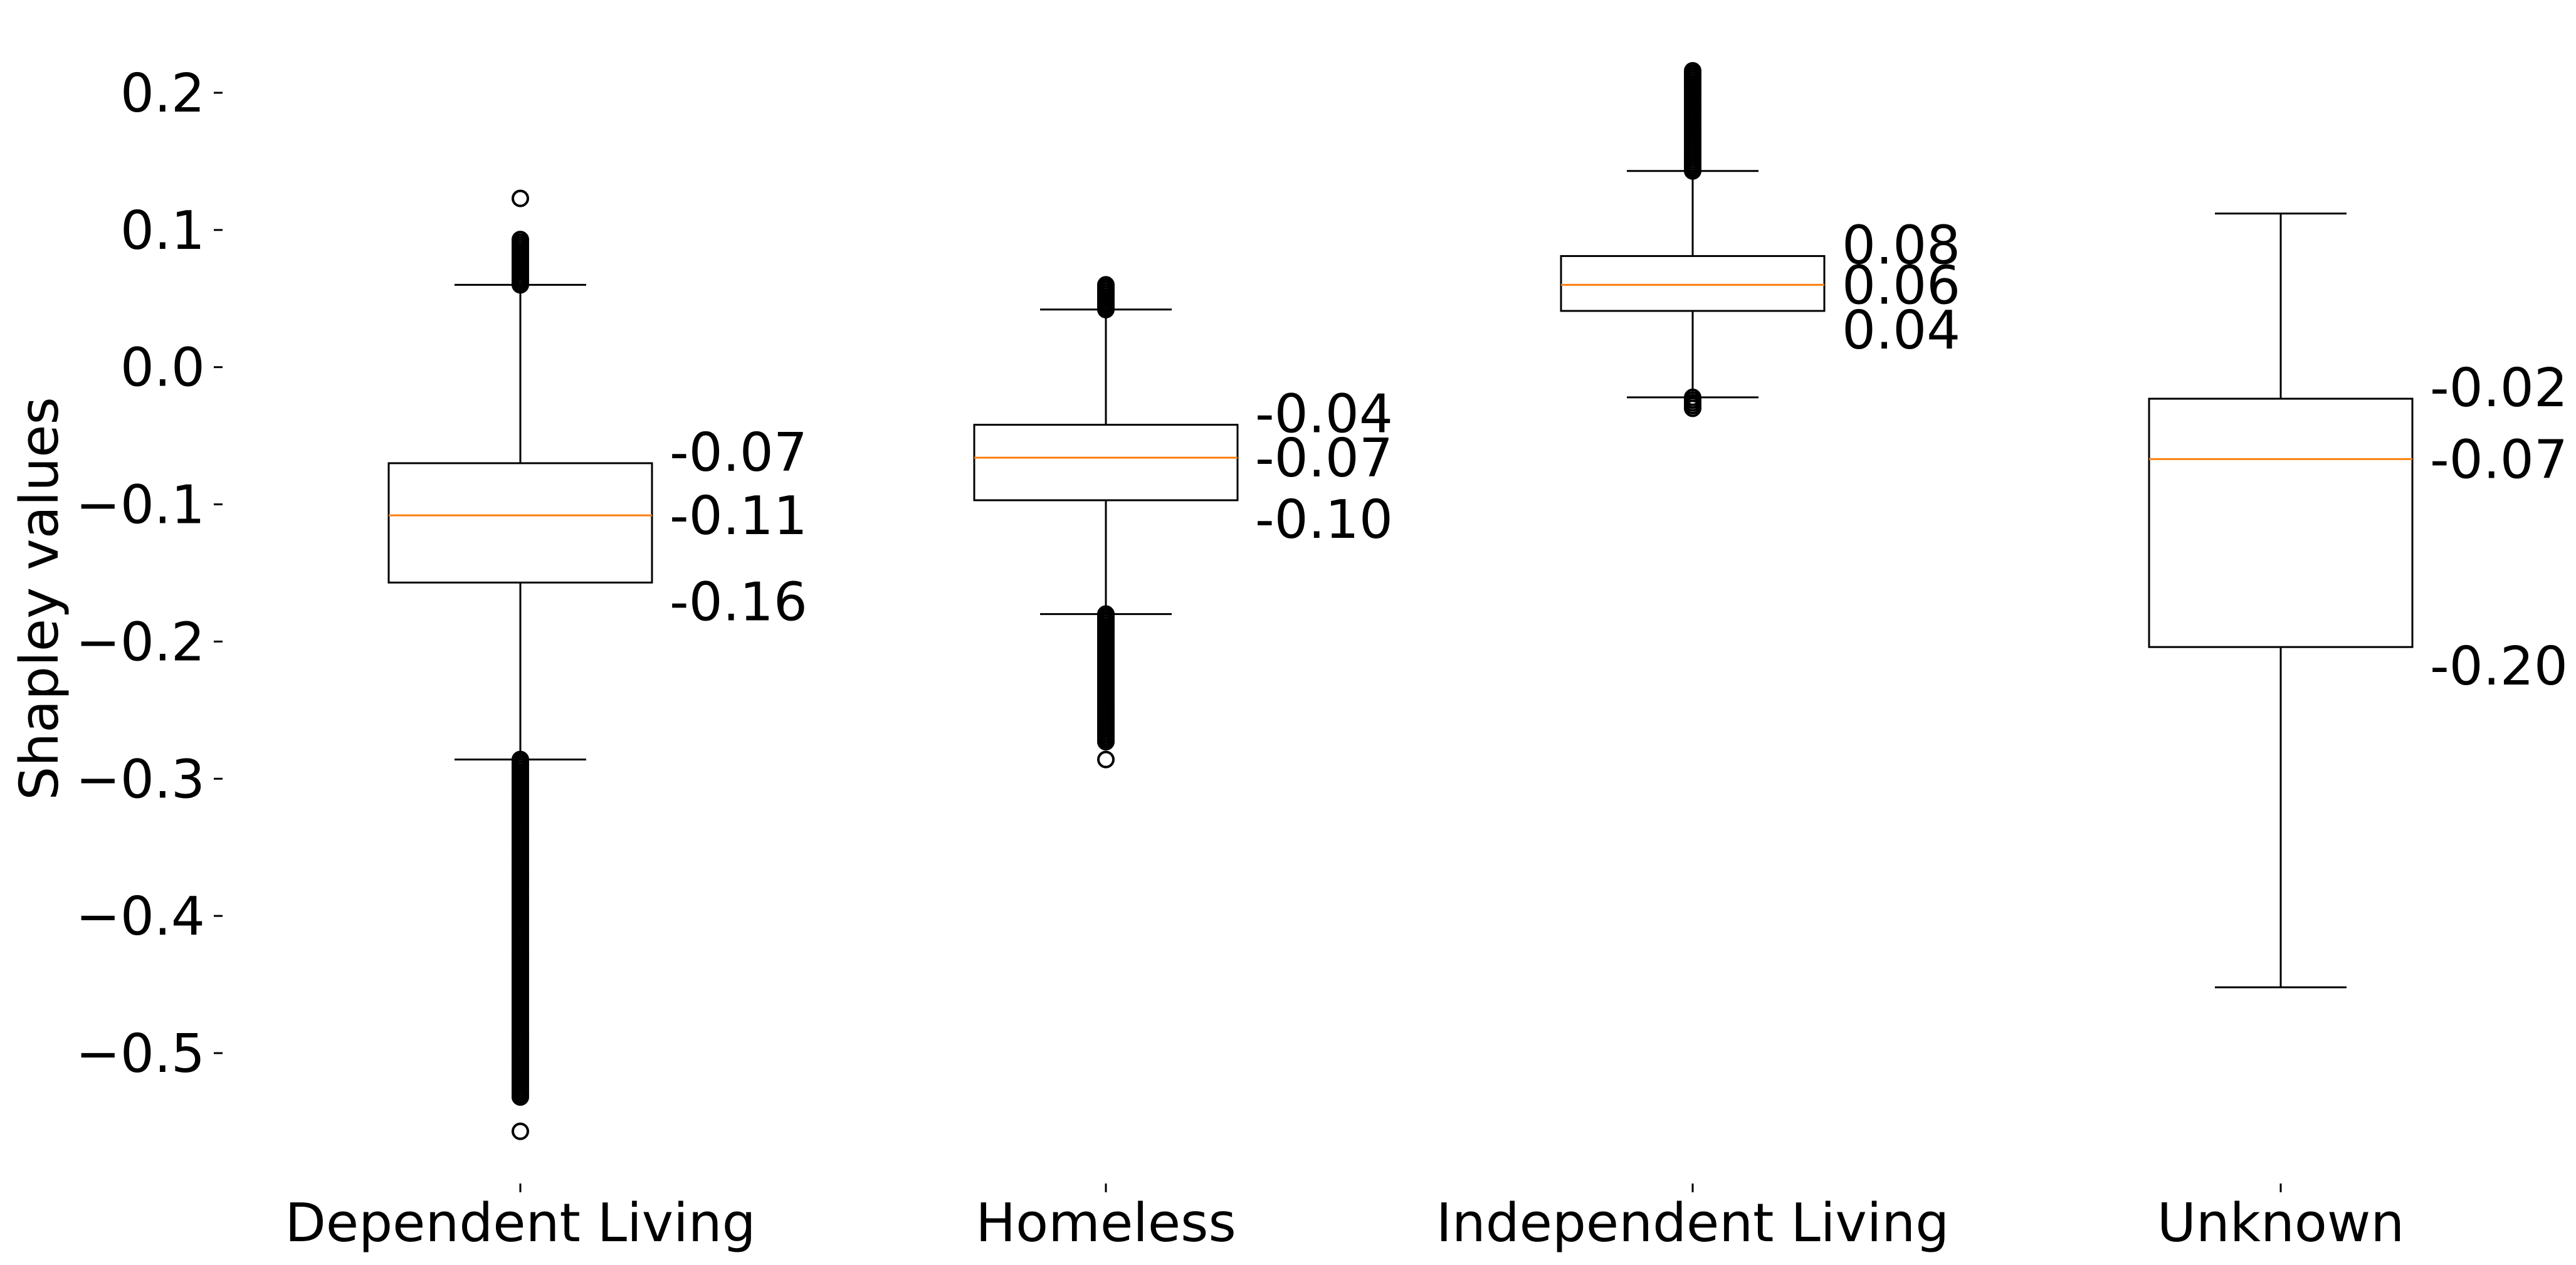 This screenshot has width=2576, height=1265. What do you see at coordinates (1105, 1223) in the screenshot?
I see `x-tick-label: Homeless` at bounding box center [1105, 1223].